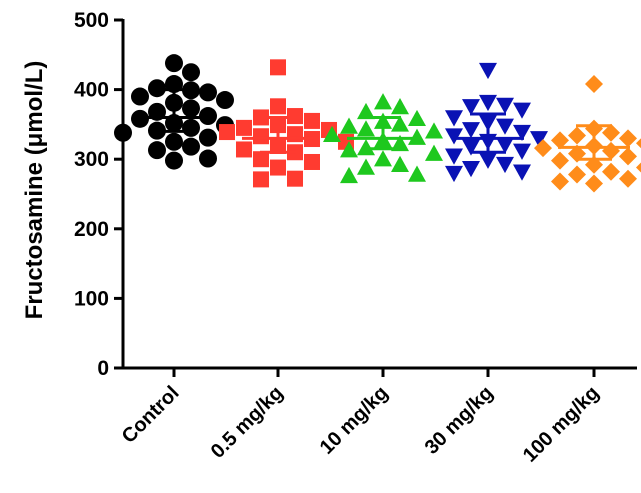 Image resolution: width=641 pixels, height=493 pixels. I want to click on y-tick-label: 400, so click(91, 90).